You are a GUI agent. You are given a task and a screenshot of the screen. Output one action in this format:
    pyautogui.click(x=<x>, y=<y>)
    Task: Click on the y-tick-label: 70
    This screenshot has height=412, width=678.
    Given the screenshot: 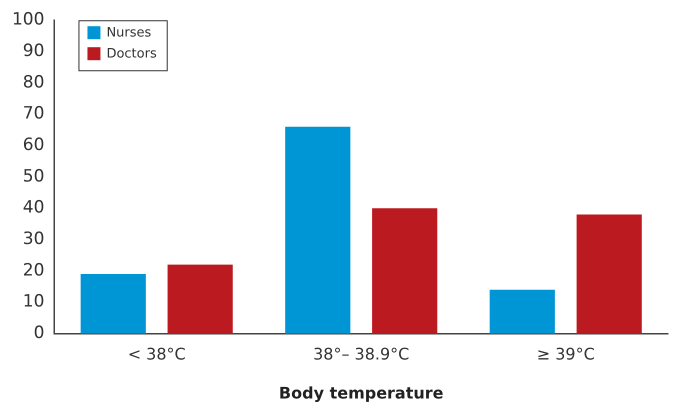 What is the action you would take?
    pyautogui.click(x=33, y=114)
    